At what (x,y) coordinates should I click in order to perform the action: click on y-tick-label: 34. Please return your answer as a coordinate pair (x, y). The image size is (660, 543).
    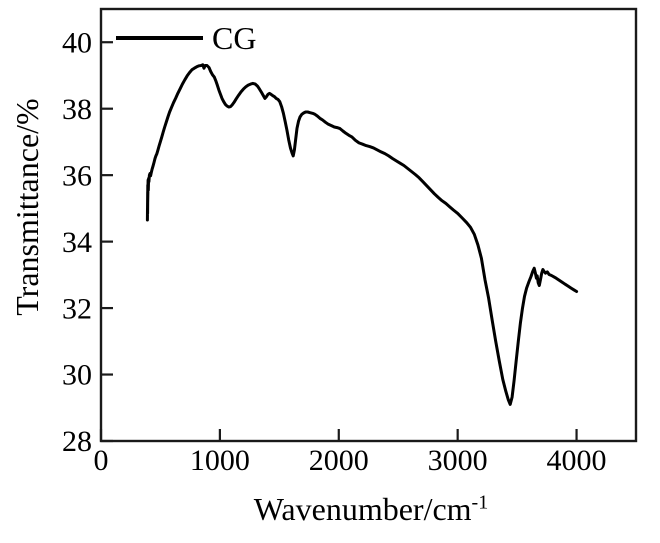
    Looking at the image, I should click on (77, 242).